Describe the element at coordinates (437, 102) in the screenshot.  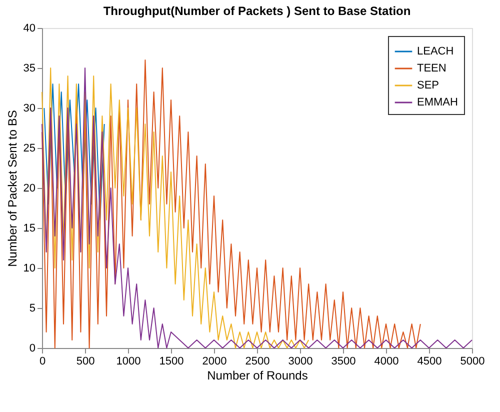
I see `legend-label: EMMAH` at that location.